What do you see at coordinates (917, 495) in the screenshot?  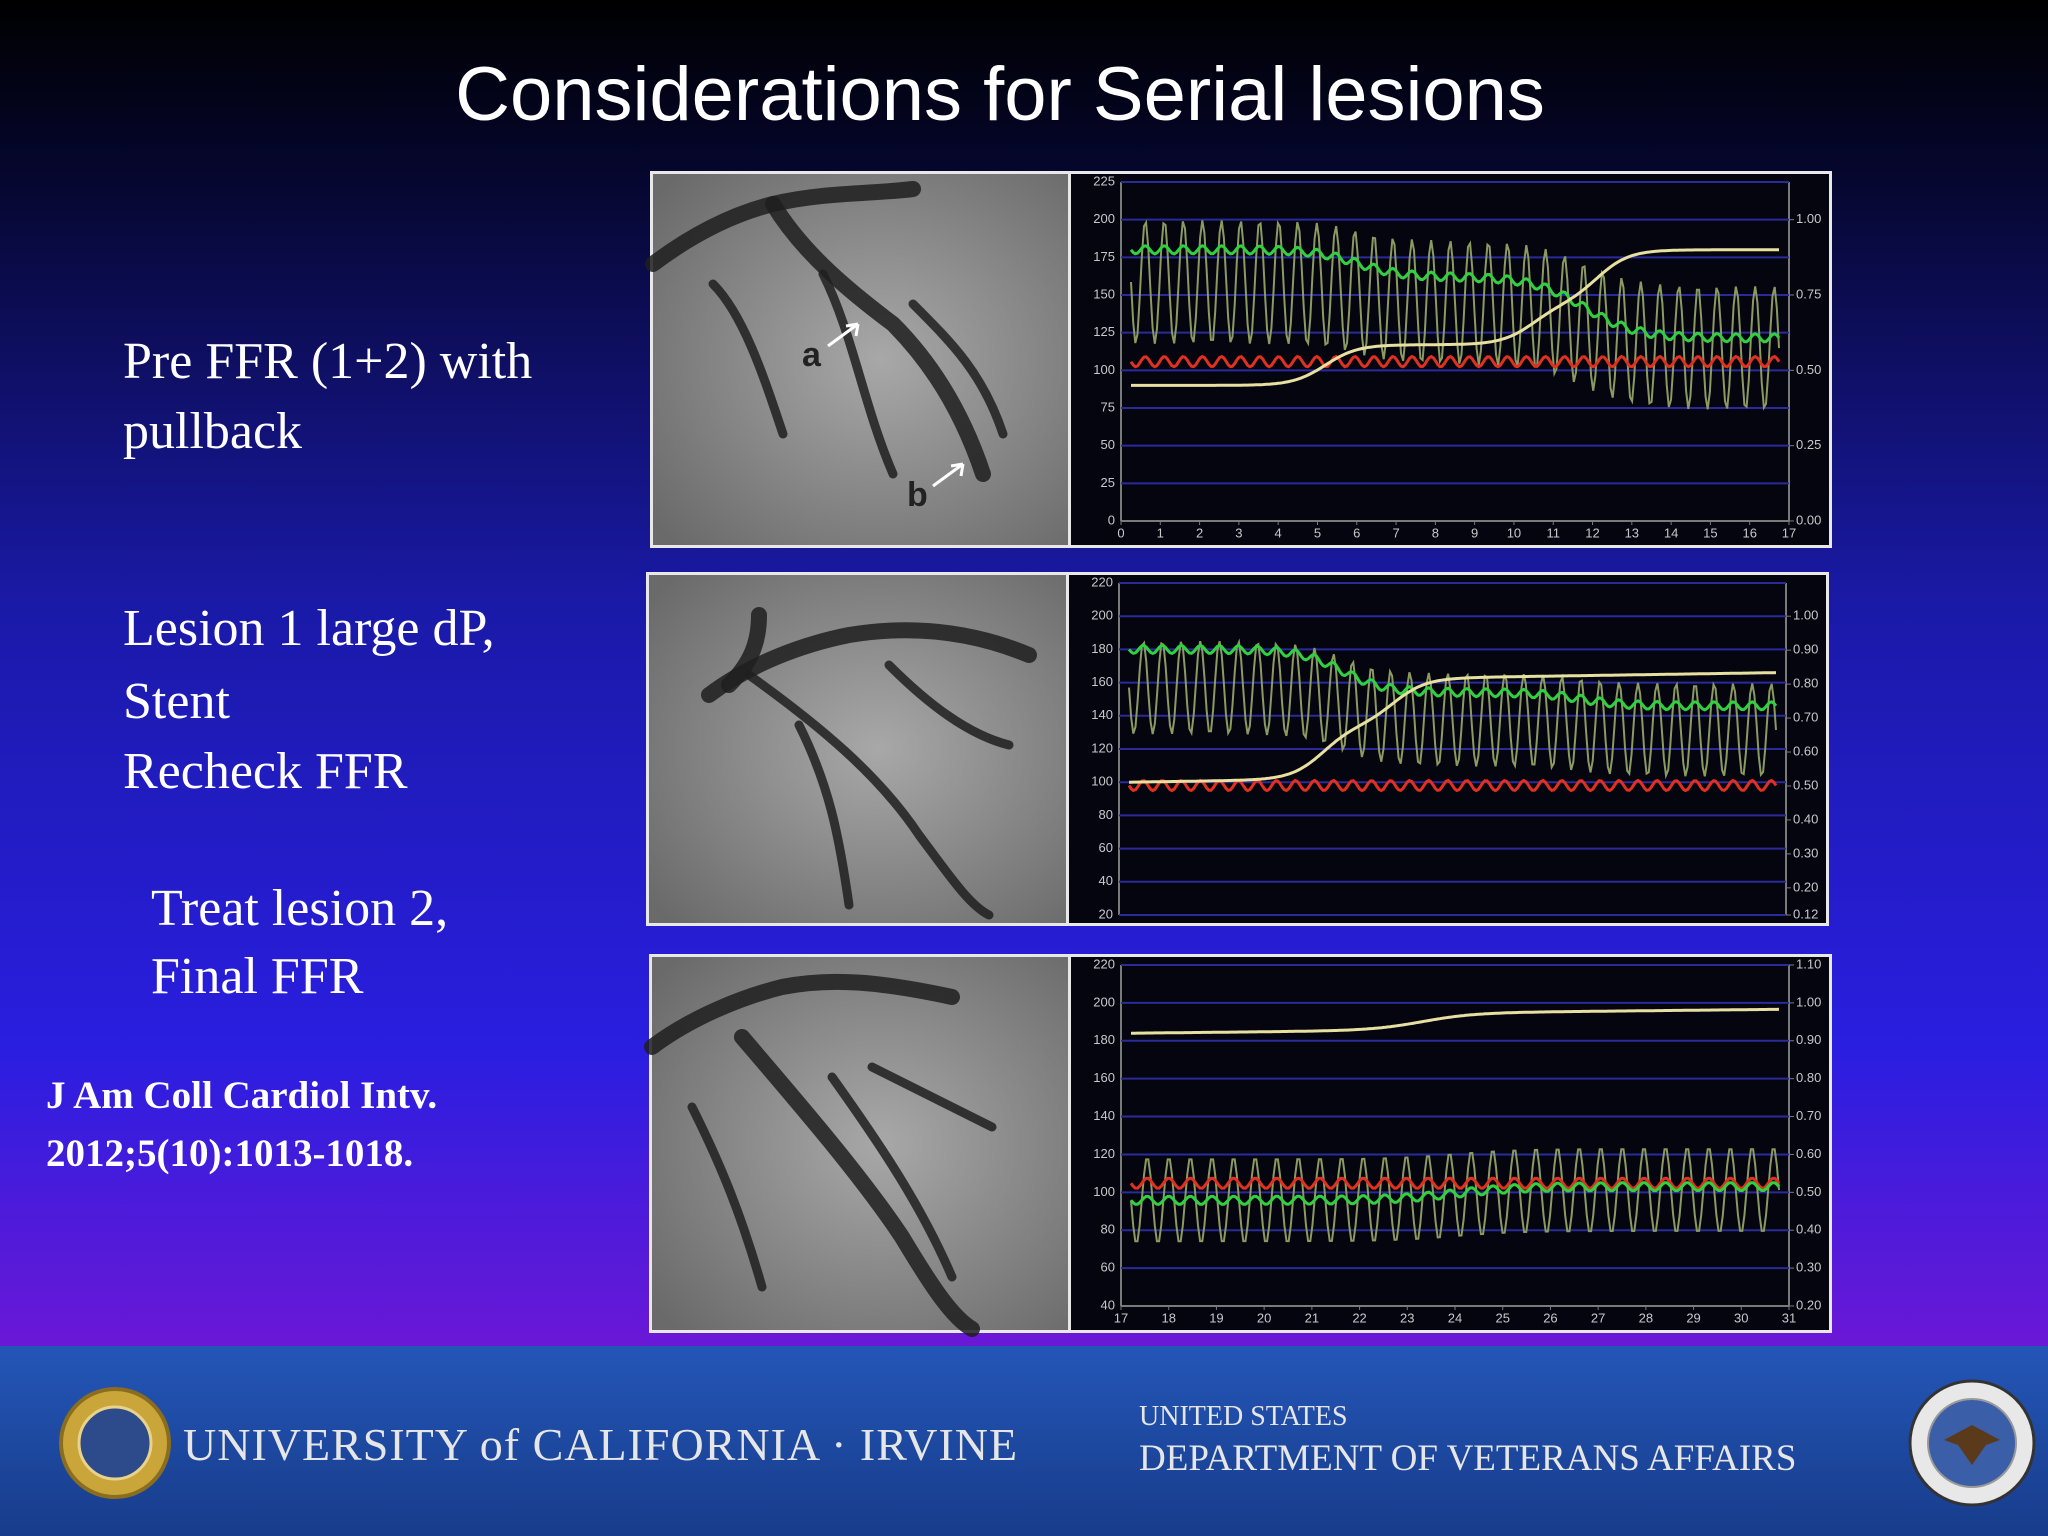 I see `angiogram-label: b` at bounding box center [917, 495].